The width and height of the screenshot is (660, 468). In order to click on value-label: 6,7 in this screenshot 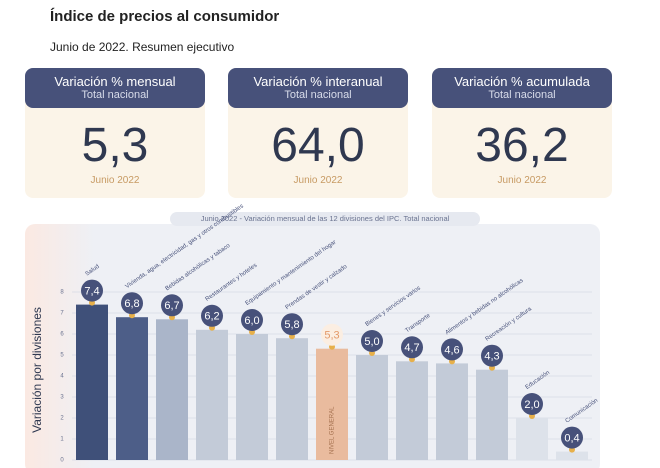, I will do `click(171, 306)`.